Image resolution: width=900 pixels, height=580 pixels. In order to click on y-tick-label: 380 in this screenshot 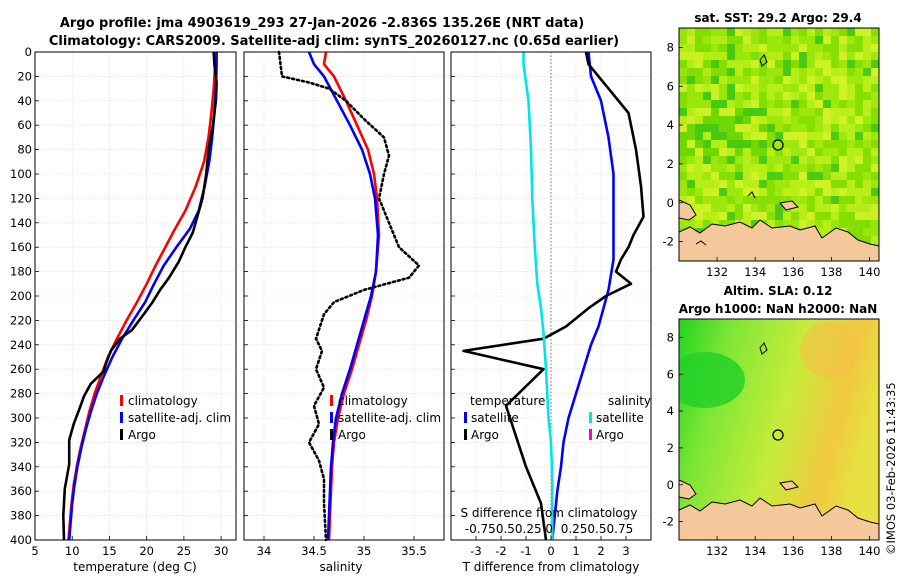, I will do `click(21, 516)`.